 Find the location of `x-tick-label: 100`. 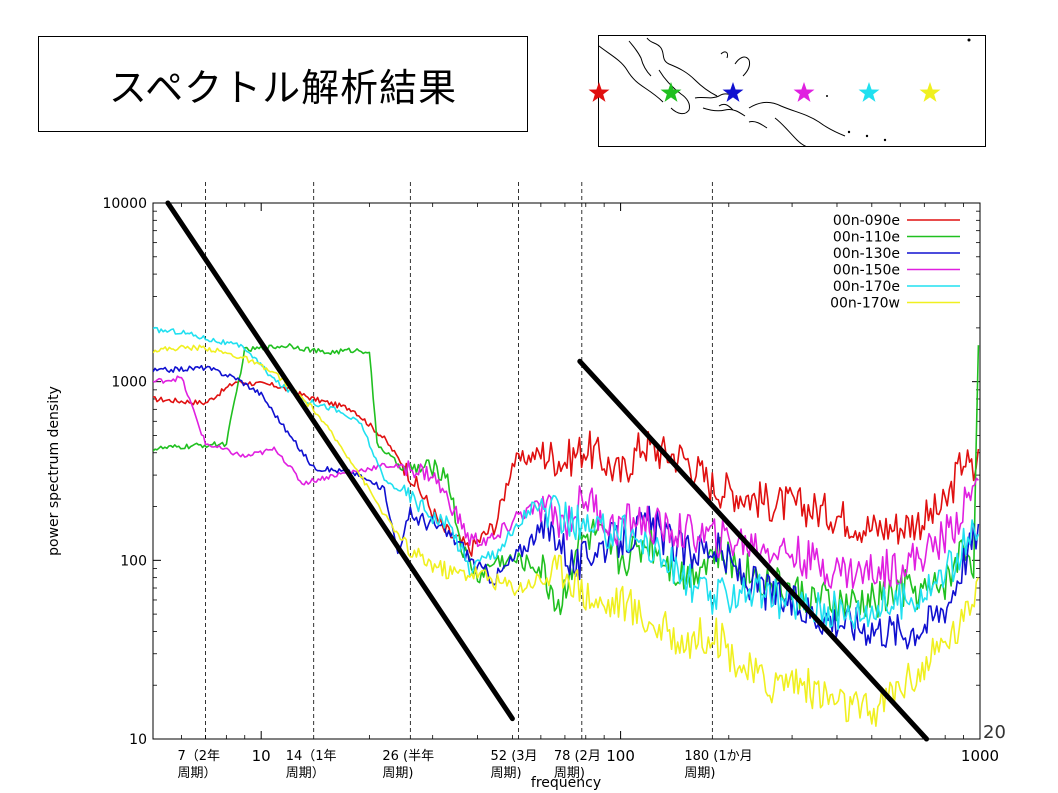

x-tick-label: 100 is located at coordinates (620, 756).